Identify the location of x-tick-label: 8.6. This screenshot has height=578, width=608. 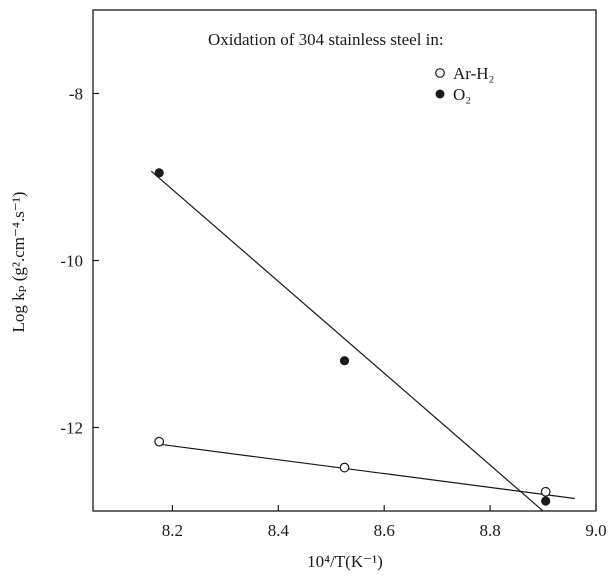
(384, 530).